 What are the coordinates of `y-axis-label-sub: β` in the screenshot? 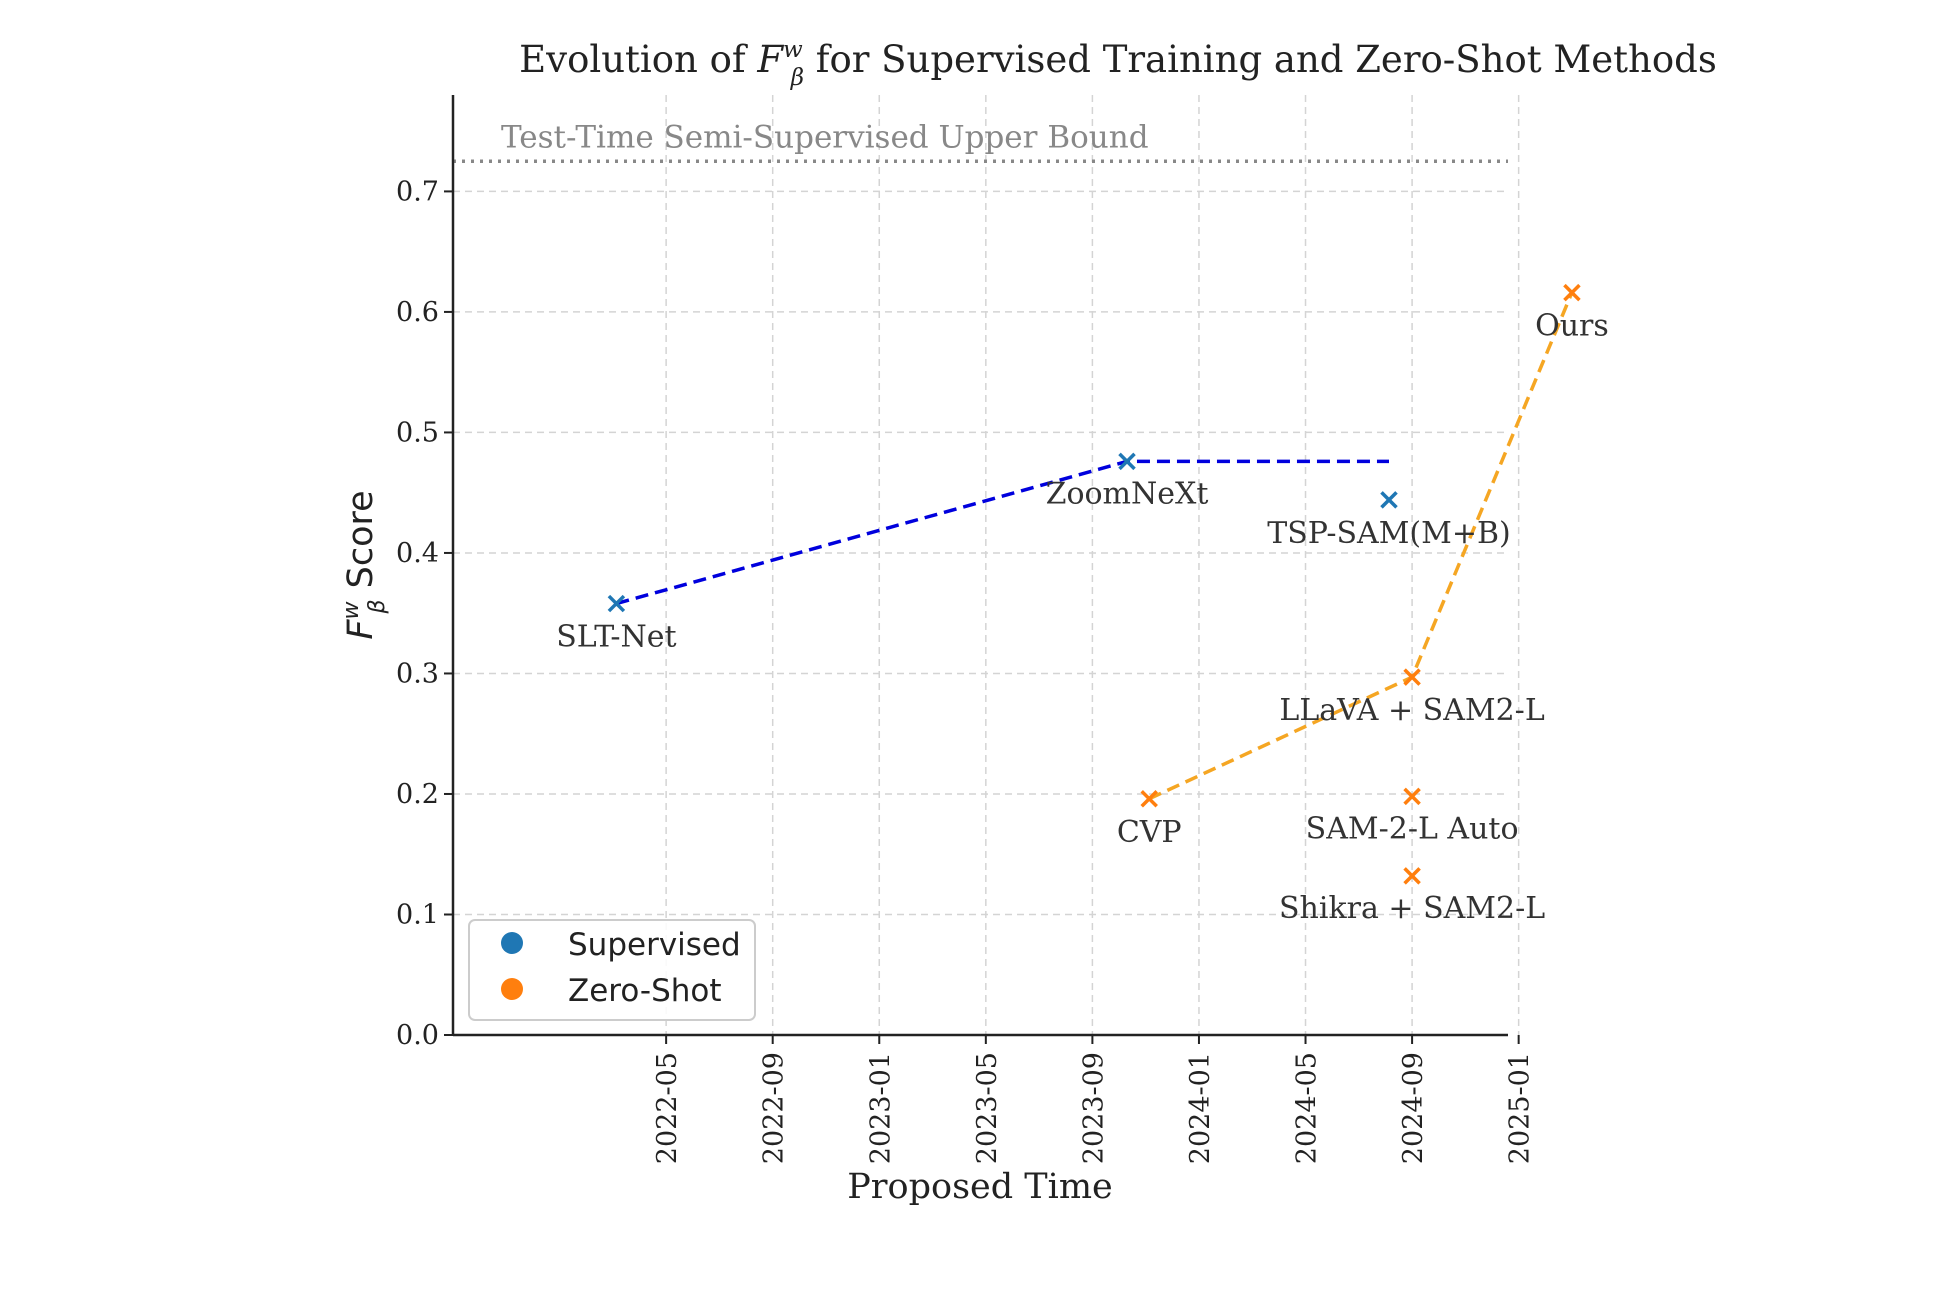 It's located at (377, 606).